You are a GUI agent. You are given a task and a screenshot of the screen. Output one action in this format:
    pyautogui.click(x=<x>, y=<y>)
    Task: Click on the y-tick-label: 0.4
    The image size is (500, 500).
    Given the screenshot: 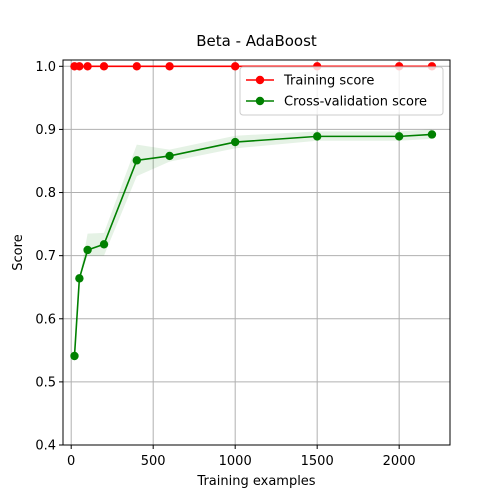 What is the action you would take?
    pyautogui.click(x=45, y=446)
    